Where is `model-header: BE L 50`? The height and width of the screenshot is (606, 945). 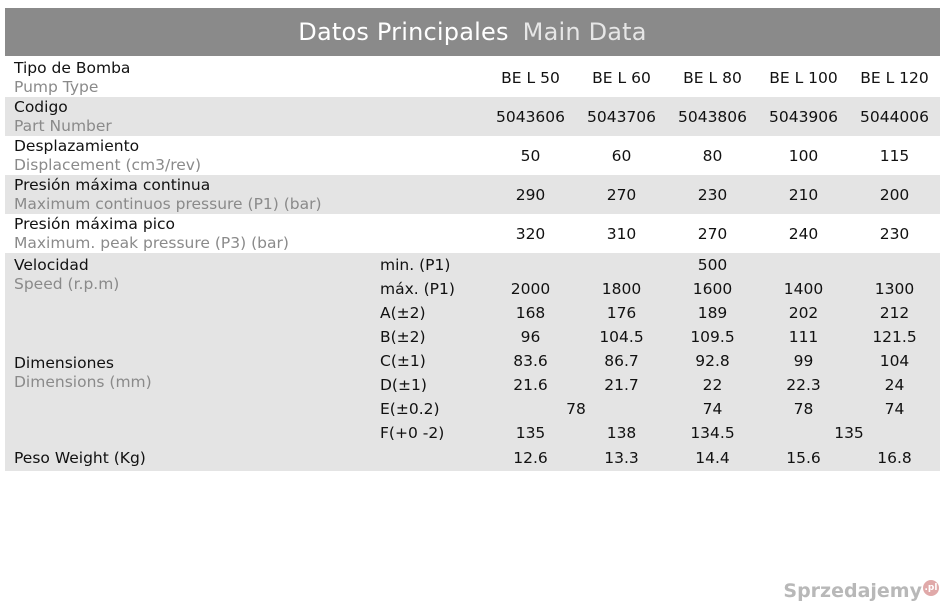 model-header: BE L 50 is located at coordinates (530, 77).